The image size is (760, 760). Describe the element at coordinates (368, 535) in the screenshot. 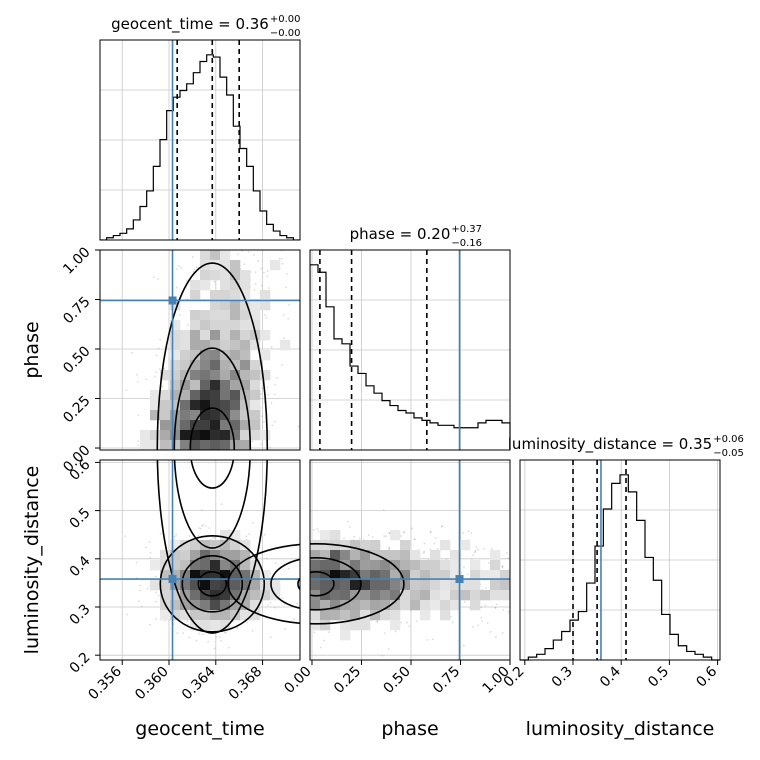

I see `scatter-phase-luminosity_distance-pt-2008` at that location.